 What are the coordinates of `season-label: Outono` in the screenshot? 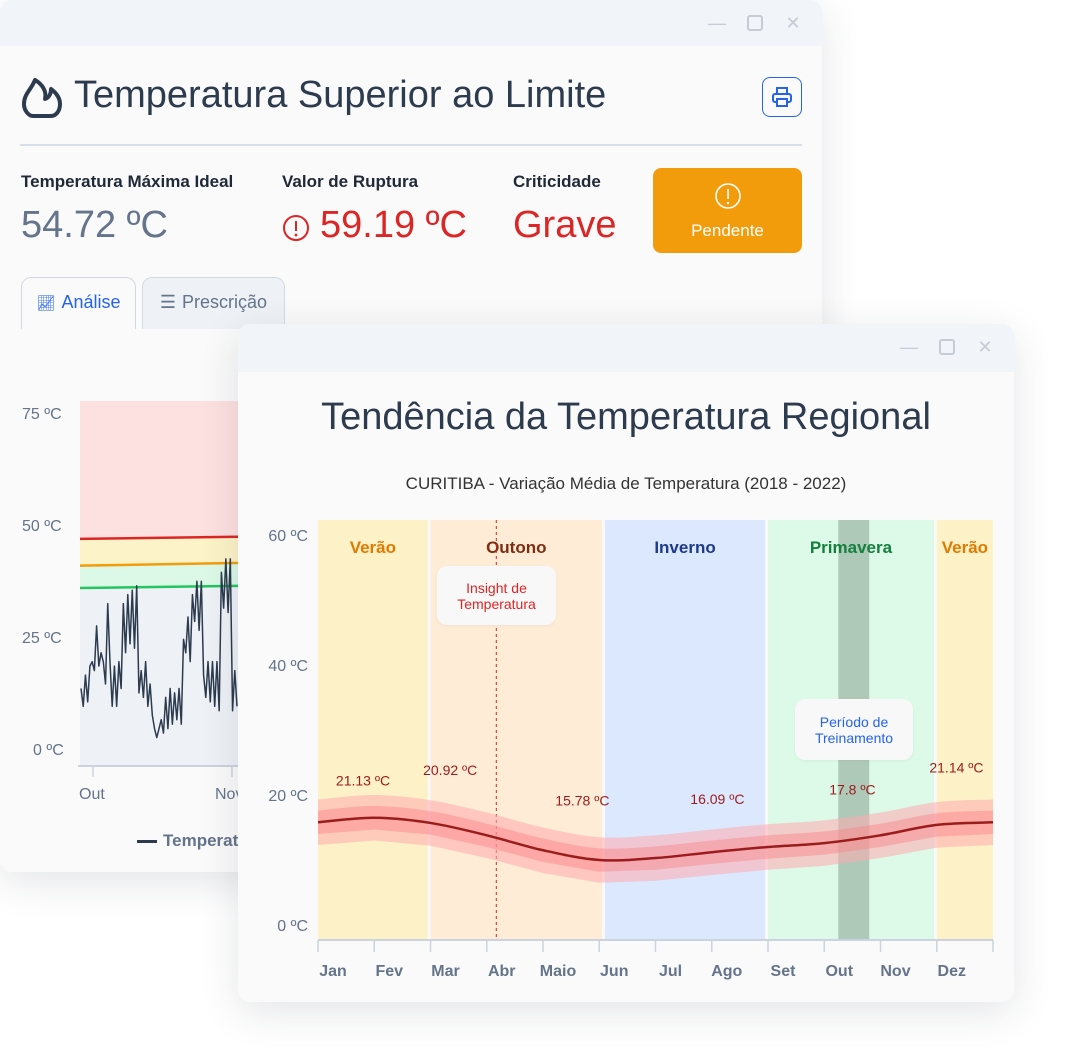 It's located at (516, 547).